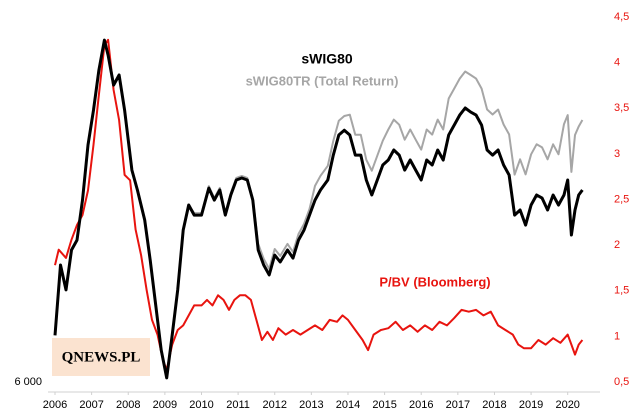  I want to click on x-tick-label: 2007, so click(91, 405).